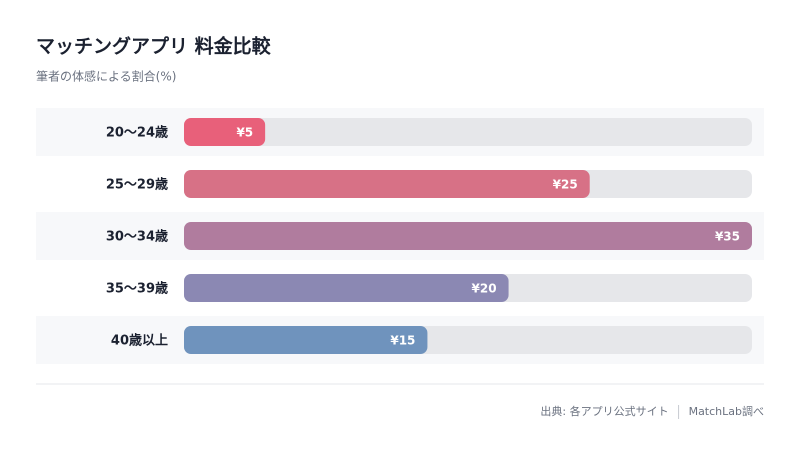 The width and height of the screenshot is (800, 453). Describe the element at coordinates (137, 185) in the screenshot. I see `category-label: 25〜29歳` at that location.